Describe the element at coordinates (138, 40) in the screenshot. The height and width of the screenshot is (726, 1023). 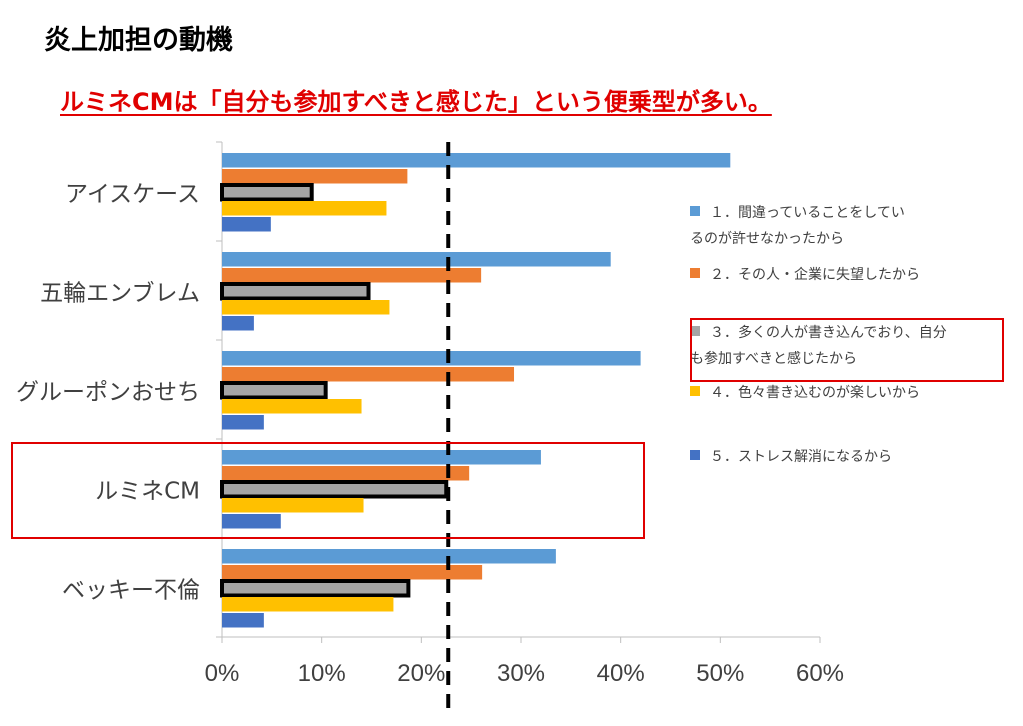
I see `slide-title: 炎上加担の動機` at that location.